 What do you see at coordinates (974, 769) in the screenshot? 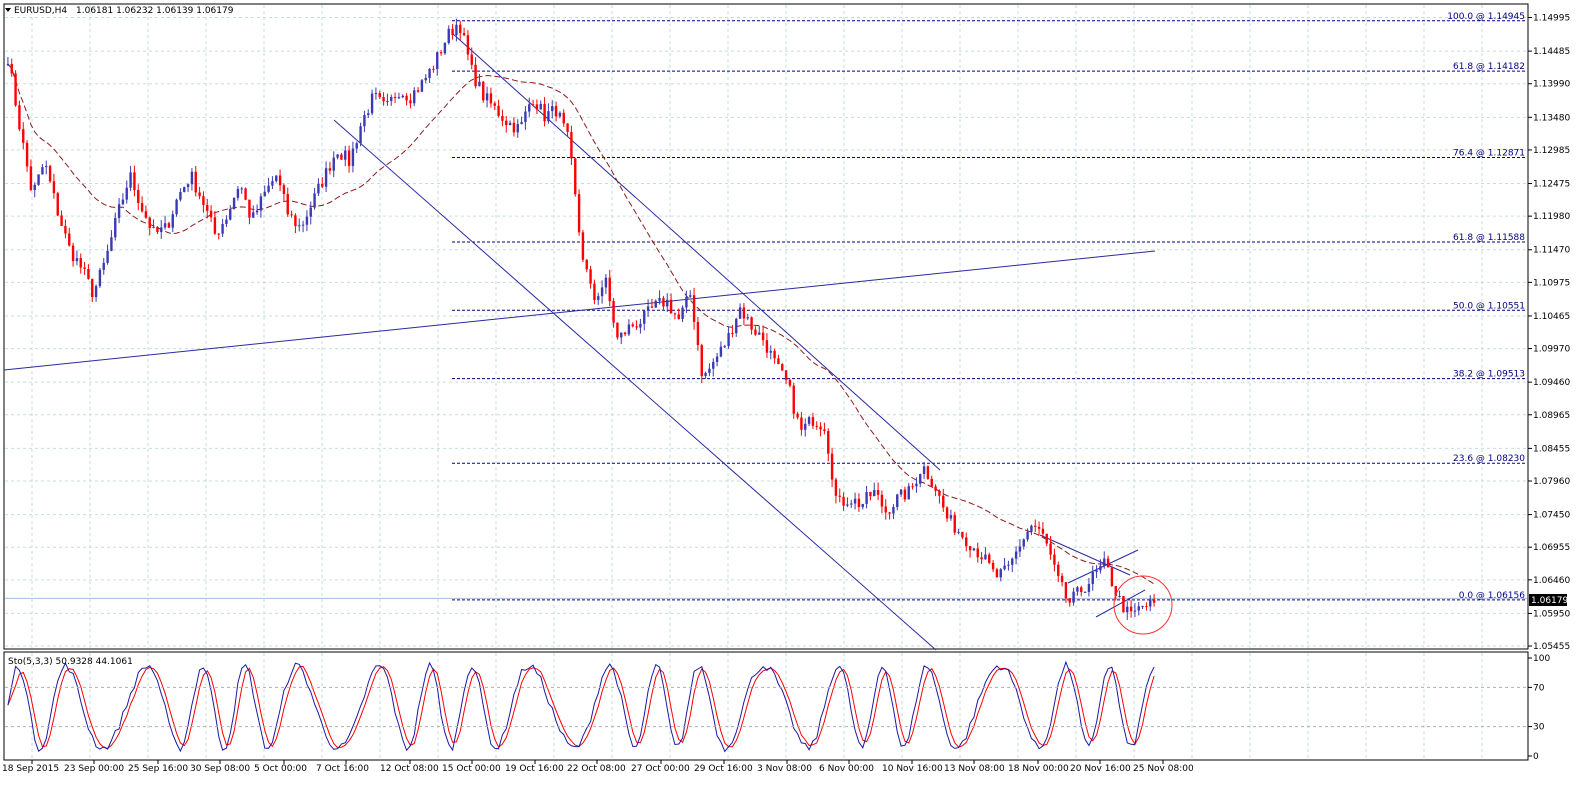
I see `time-tick-label: 13 Nov 08:00` at bounding box center [974, 769].